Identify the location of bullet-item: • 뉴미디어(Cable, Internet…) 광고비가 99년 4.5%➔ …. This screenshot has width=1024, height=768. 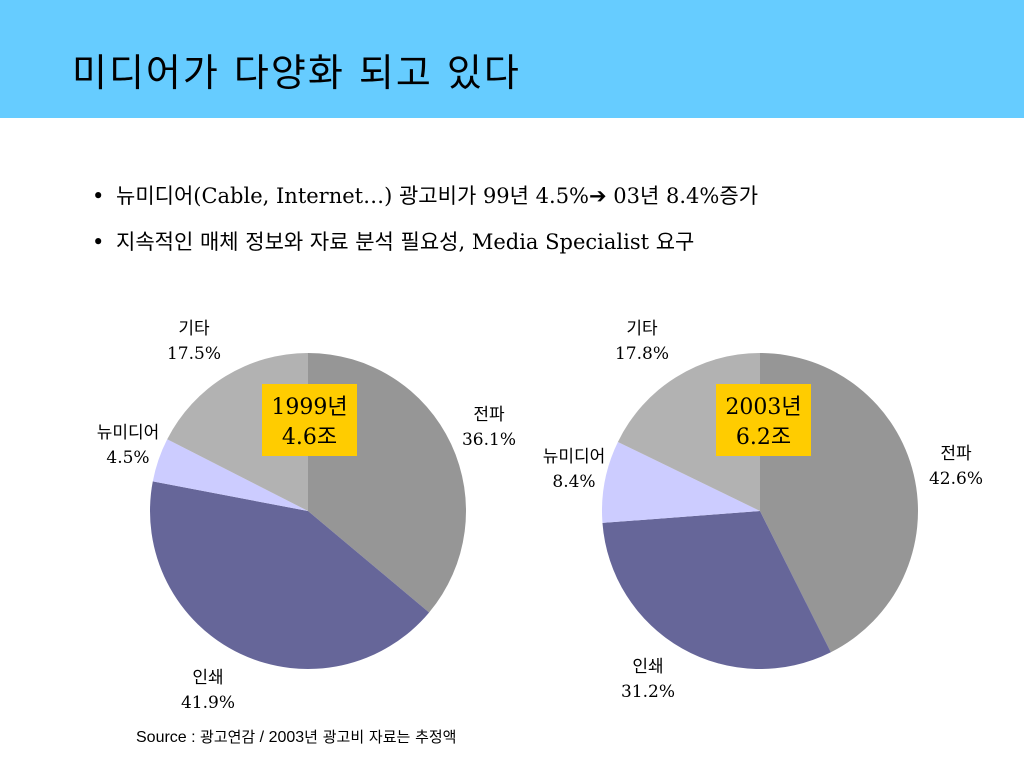
(425, 199).